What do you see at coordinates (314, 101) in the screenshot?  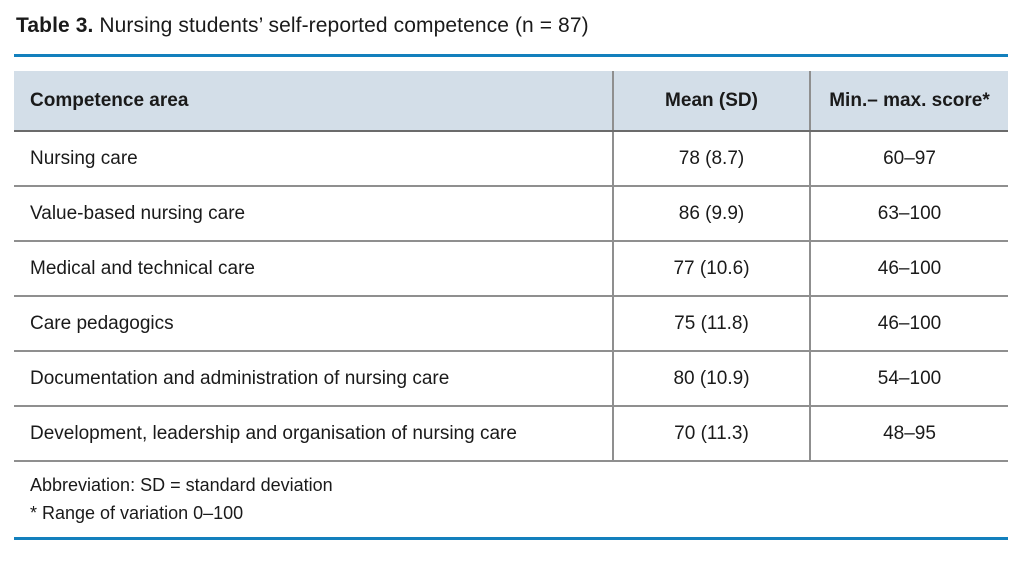 I see `column-header-competence-area: Competence area` at bounding box center [314, 101].